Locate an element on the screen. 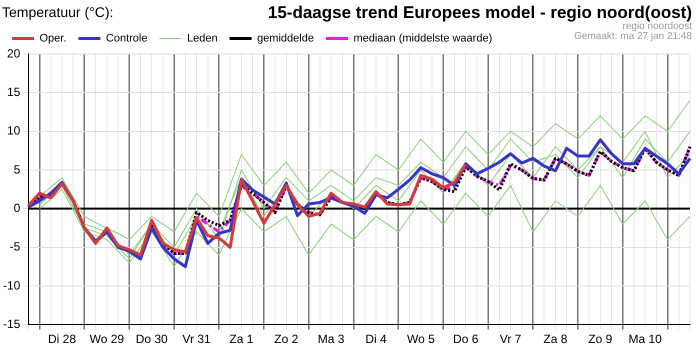 The height and width of the screenshot is (350, 696). x-tick-label: Di 4 is located at coordinates (376, 339).